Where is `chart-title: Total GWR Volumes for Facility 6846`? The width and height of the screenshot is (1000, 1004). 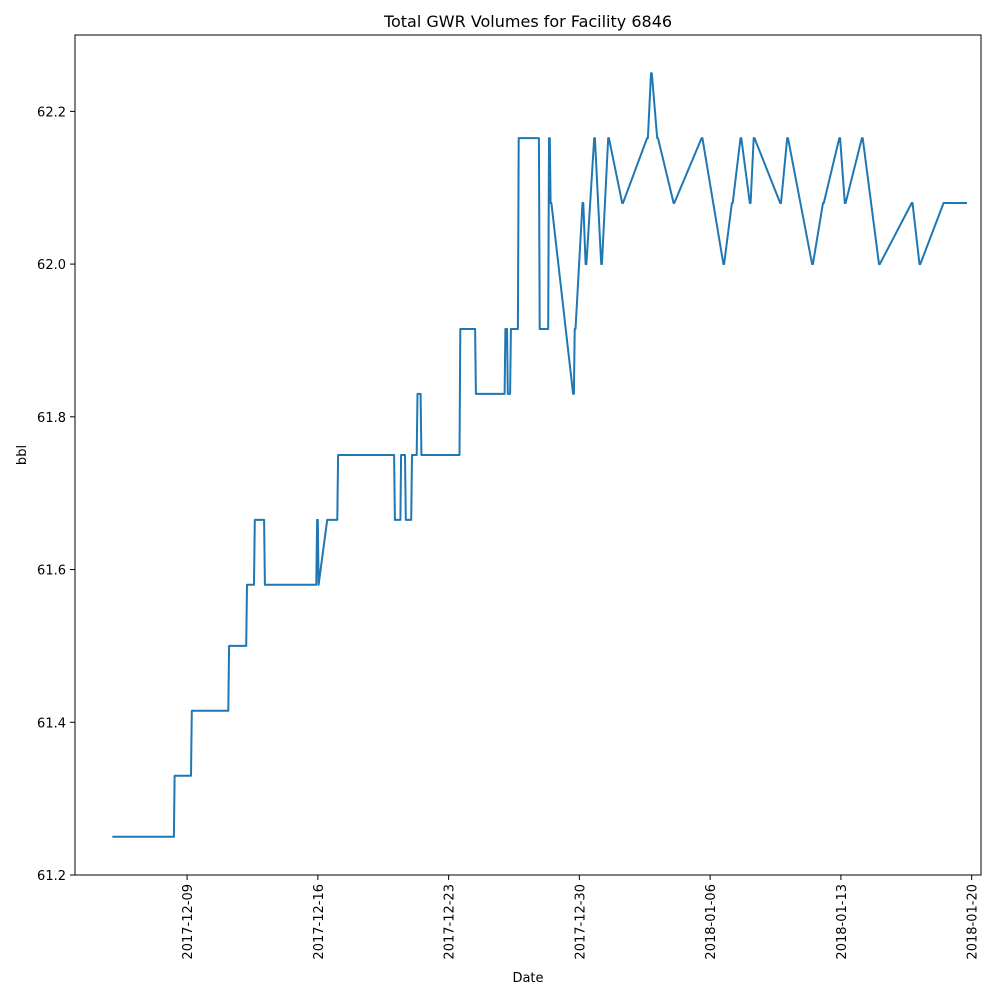 chart-title: Total GWR Volumes for Facility 6846 is located at coordinates (527, 21).